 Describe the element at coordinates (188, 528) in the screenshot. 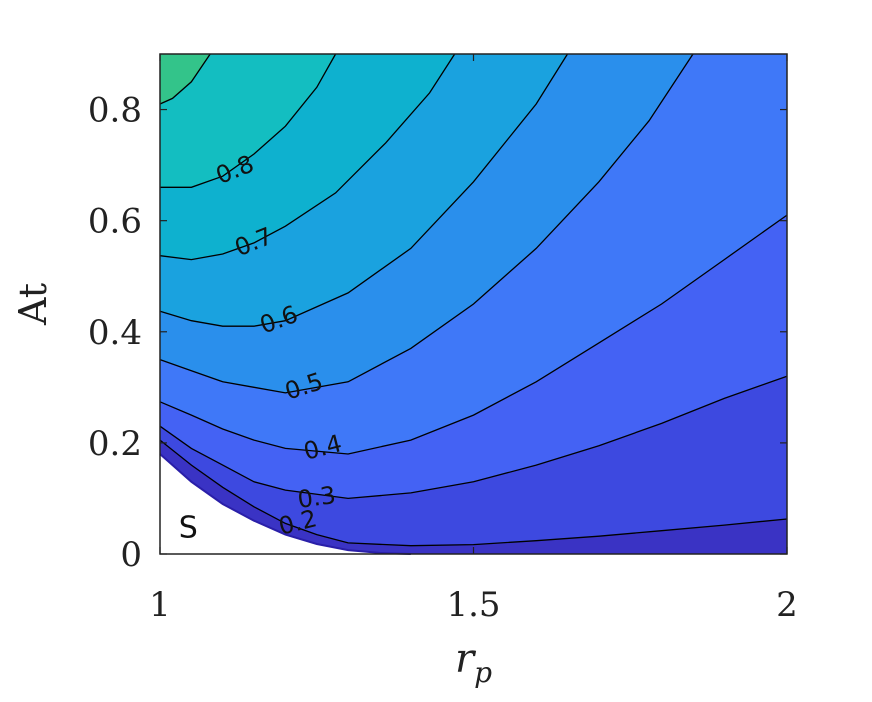

I see `region-label: S` at that location.